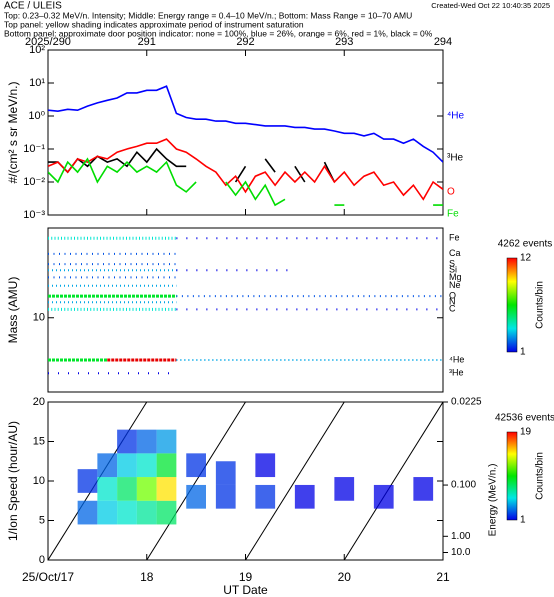 This screenshot has height=597, width=554. I want to click on x-axis-label: UT Date, so click(245, 590).